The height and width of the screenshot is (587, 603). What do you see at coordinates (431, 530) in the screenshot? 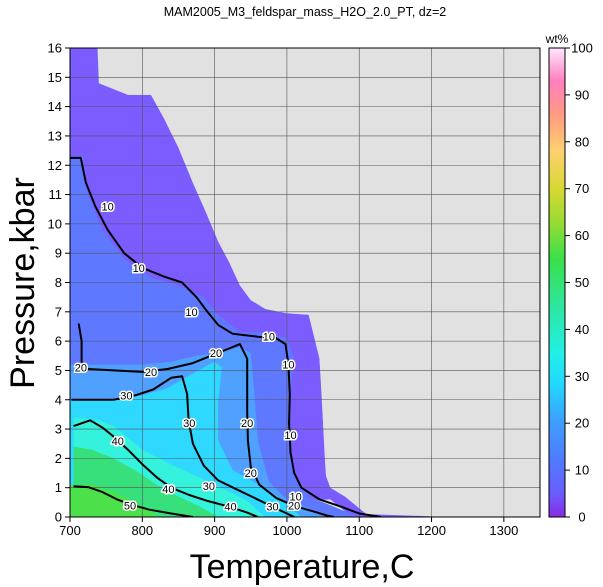
I see `x-tick-label-1200: 1200` at bounding box center [431, 530].